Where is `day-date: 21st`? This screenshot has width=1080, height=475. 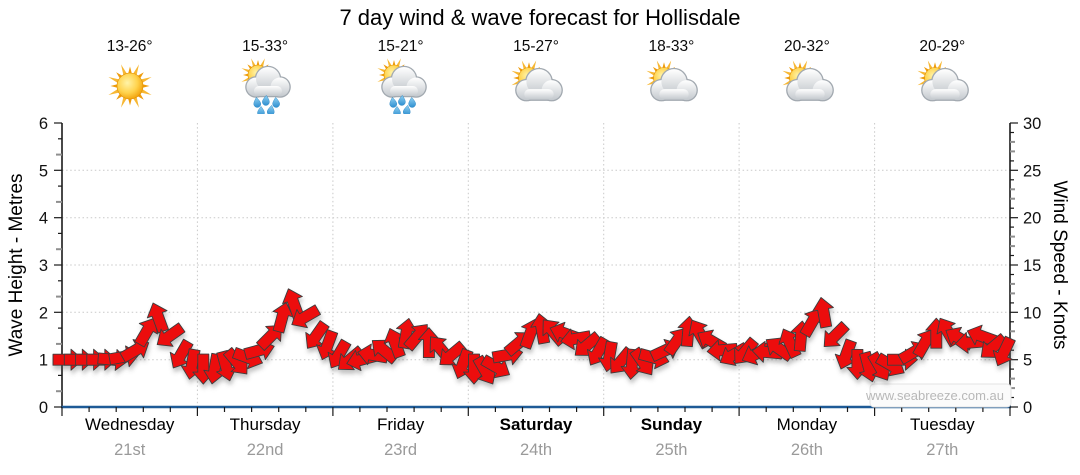
day-date: 21st is located at coordinates (130, 450).